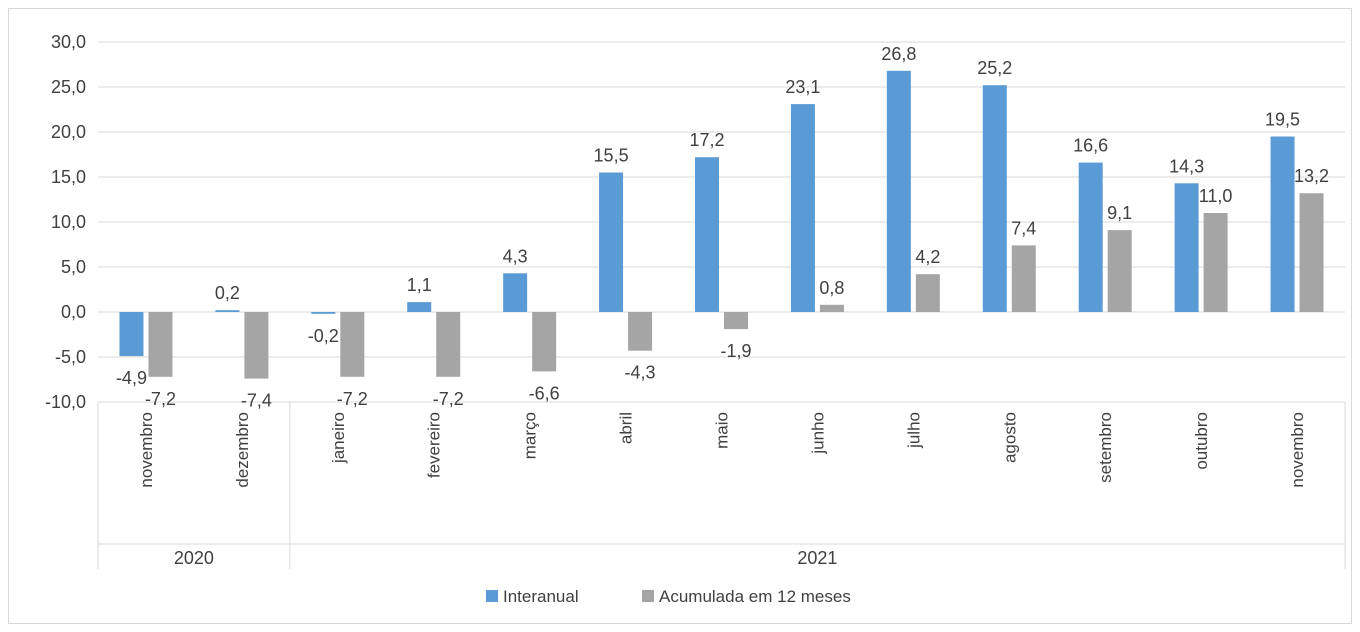 The image size is (1360, 632). What do you see at coordinates (722, 430) in the screenshot?
I see `category-label: maio` at bounding box center [722, 430].